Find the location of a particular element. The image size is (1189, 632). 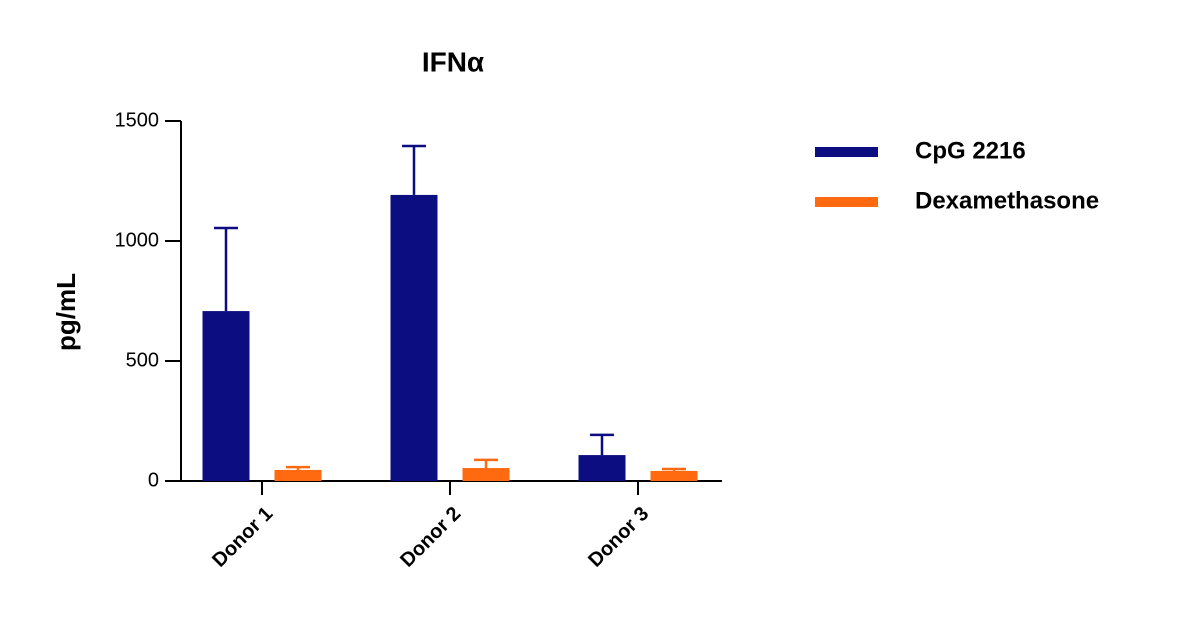

y-tick-label: 500 is located at coordinates (142, 360).